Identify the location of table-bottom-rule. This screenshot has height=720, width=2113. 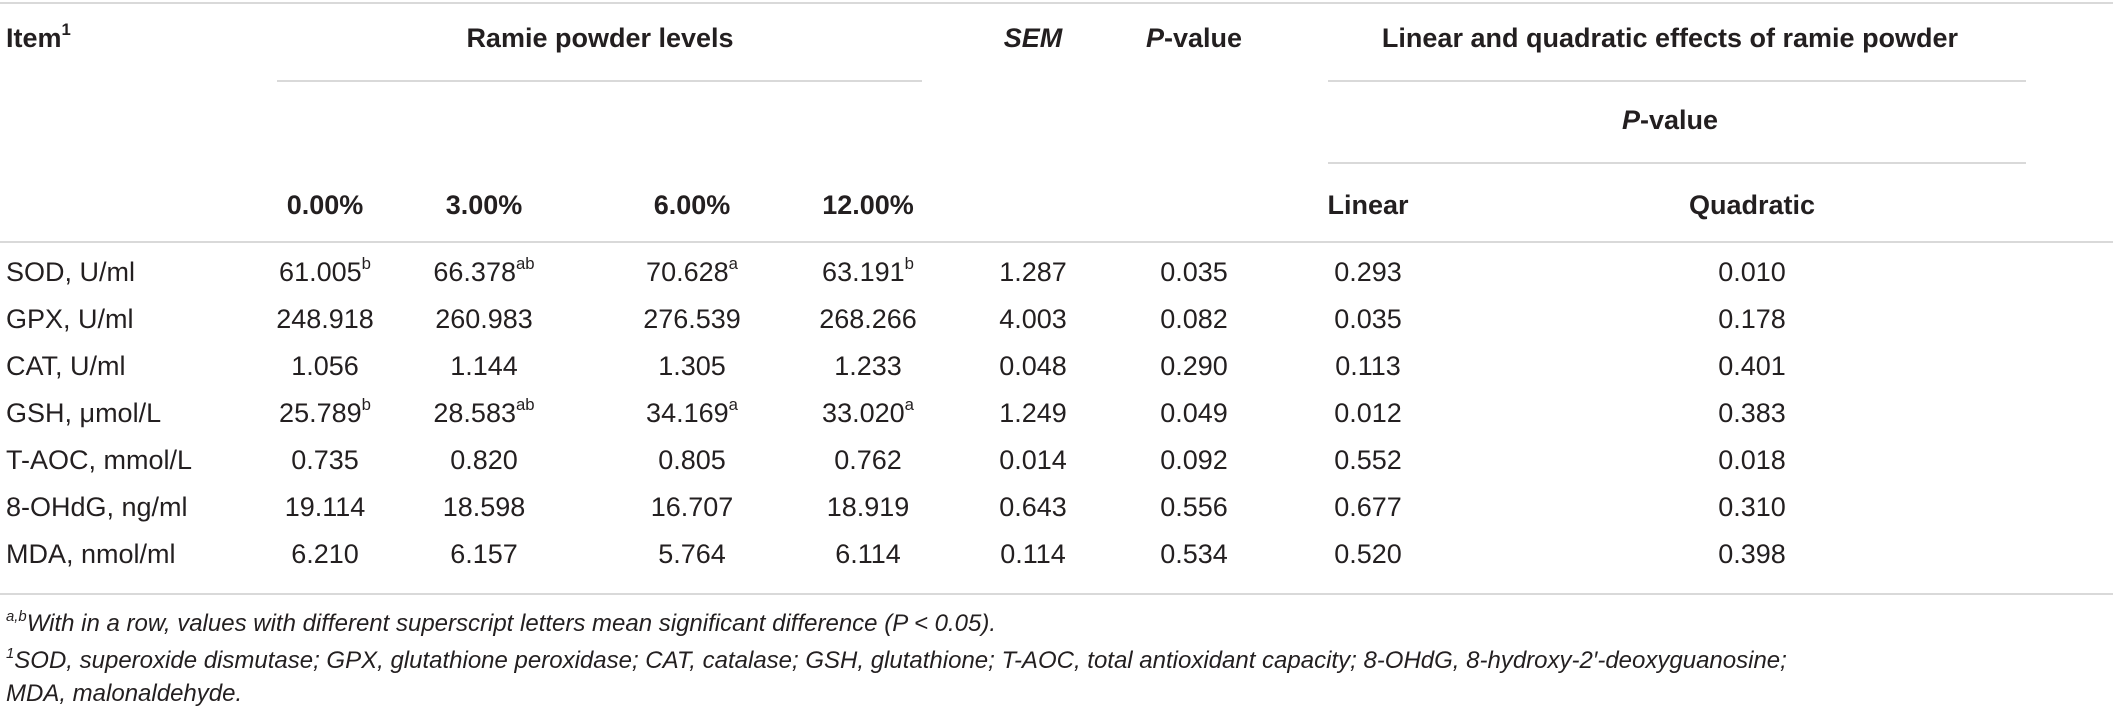
(1056, 594).